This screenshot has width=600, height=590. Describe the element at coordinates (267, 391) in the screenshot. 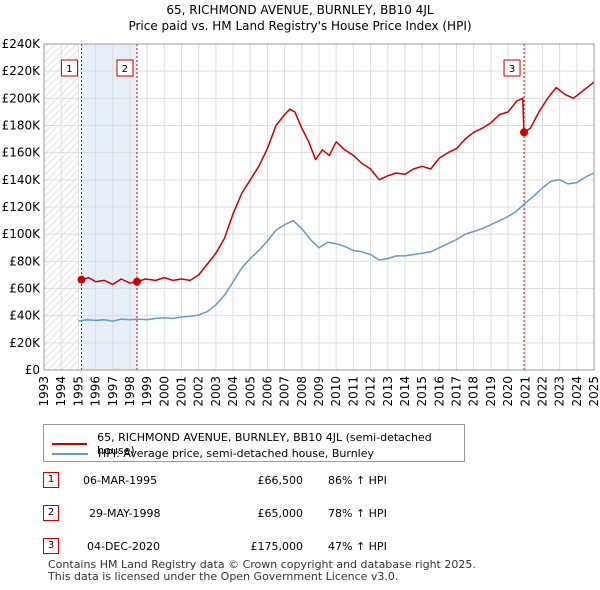

I see `x-tick-label: 2006` at that location.